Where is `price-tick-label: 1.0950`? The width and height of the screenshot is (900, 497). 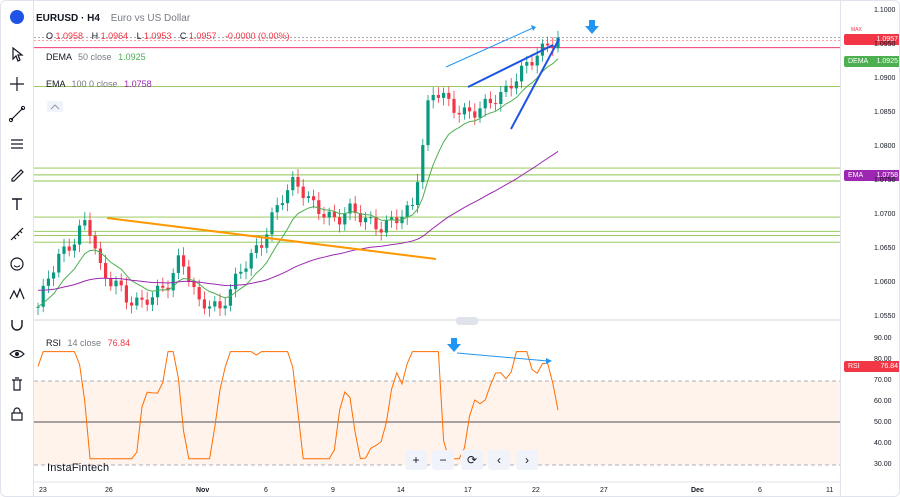 price-tick-label: 1.0950 is located at coordinates (885, 44).